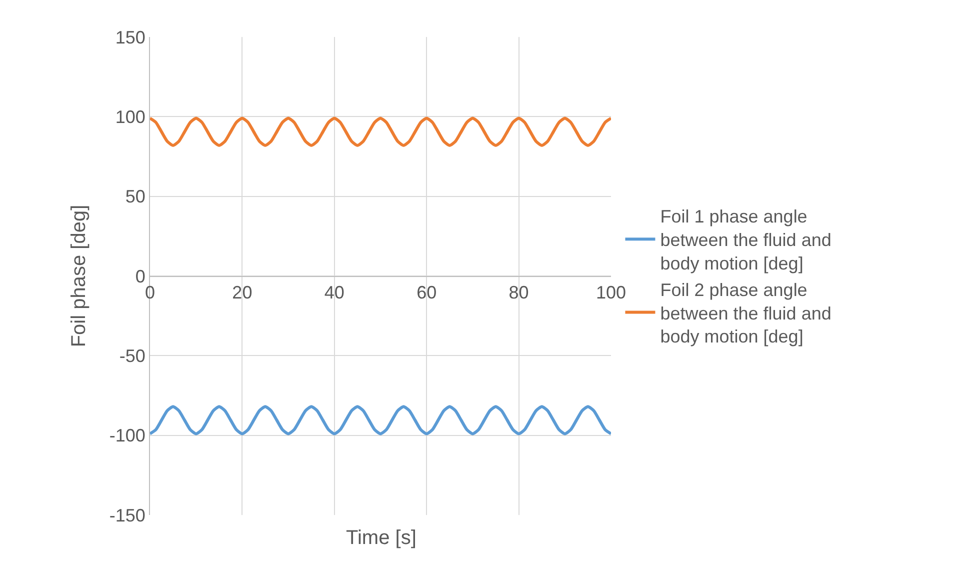 The height and width of the screenshot is (578, 957). What do you see at coordinates (334, 292) in the screenshot?
I see `x-tick-label: 40` at bounding box center [334, 292].